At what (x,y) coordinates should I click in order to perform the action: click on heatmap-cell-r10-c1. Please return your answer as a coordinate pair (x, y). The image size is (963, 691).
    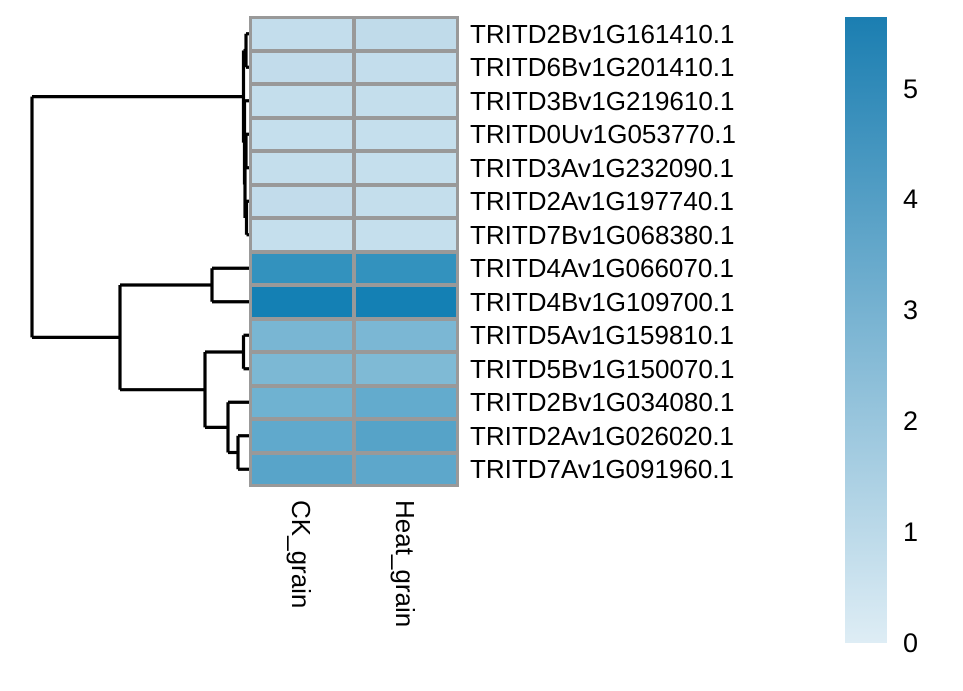
    Looking at the image, I should click on (302, 335).